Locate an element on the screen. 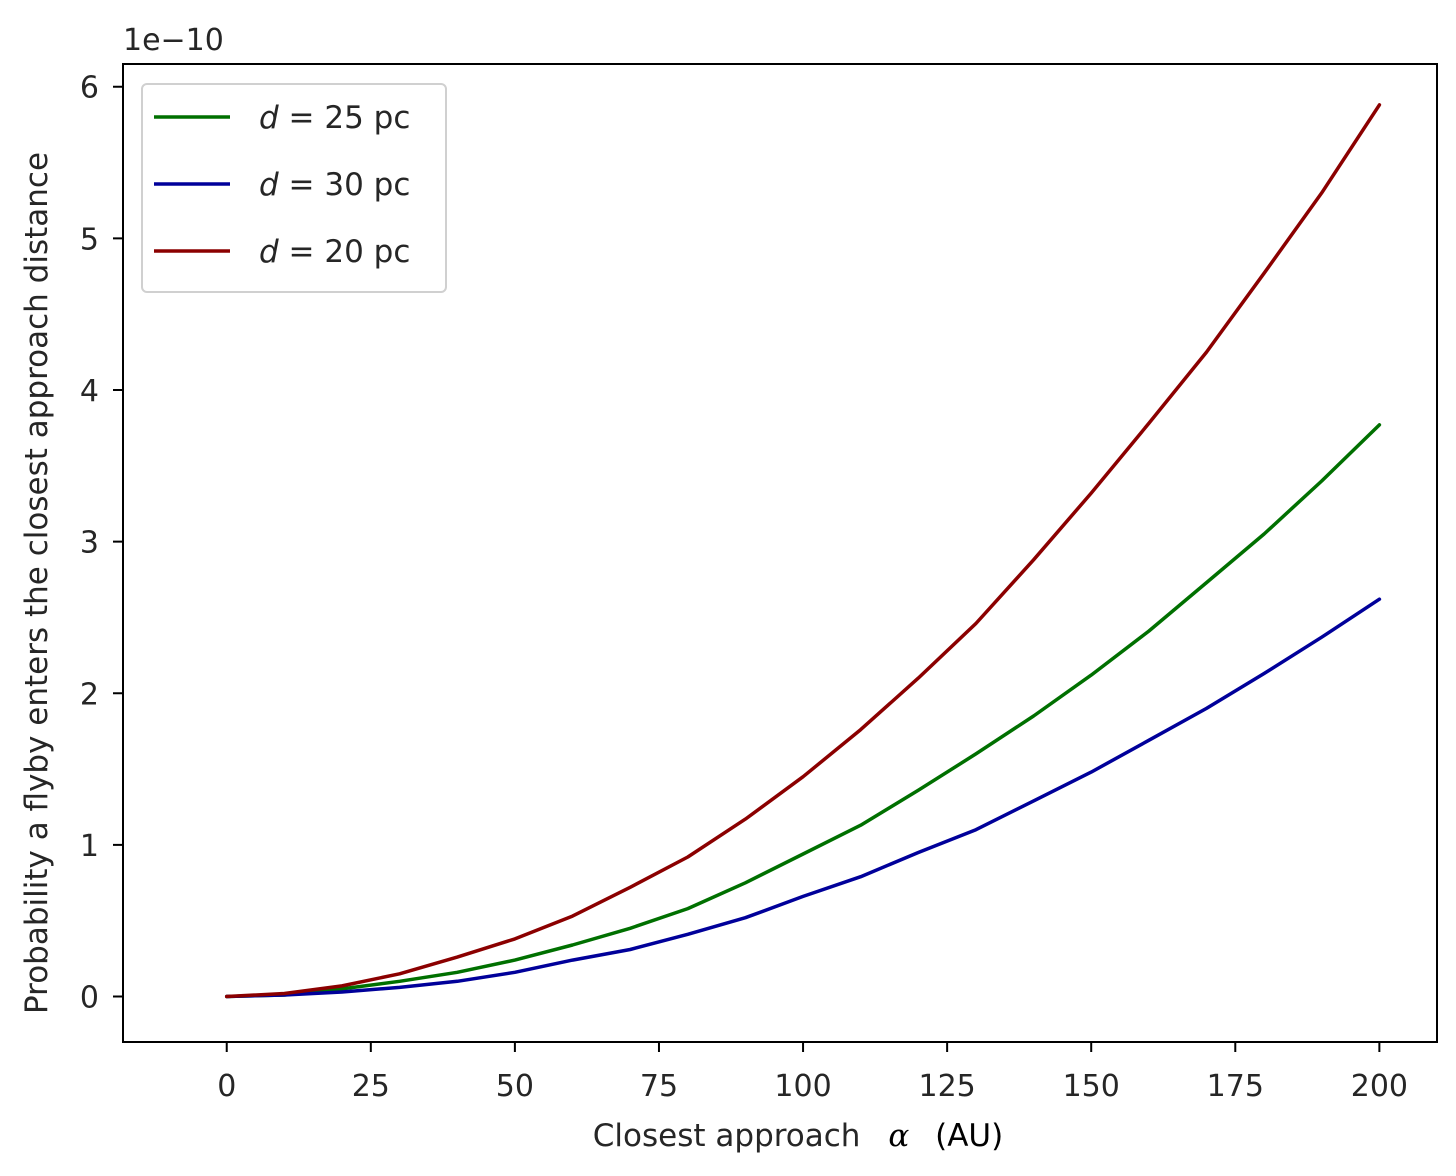  y-tick-label: 6 is located at coordinates (89, 88).